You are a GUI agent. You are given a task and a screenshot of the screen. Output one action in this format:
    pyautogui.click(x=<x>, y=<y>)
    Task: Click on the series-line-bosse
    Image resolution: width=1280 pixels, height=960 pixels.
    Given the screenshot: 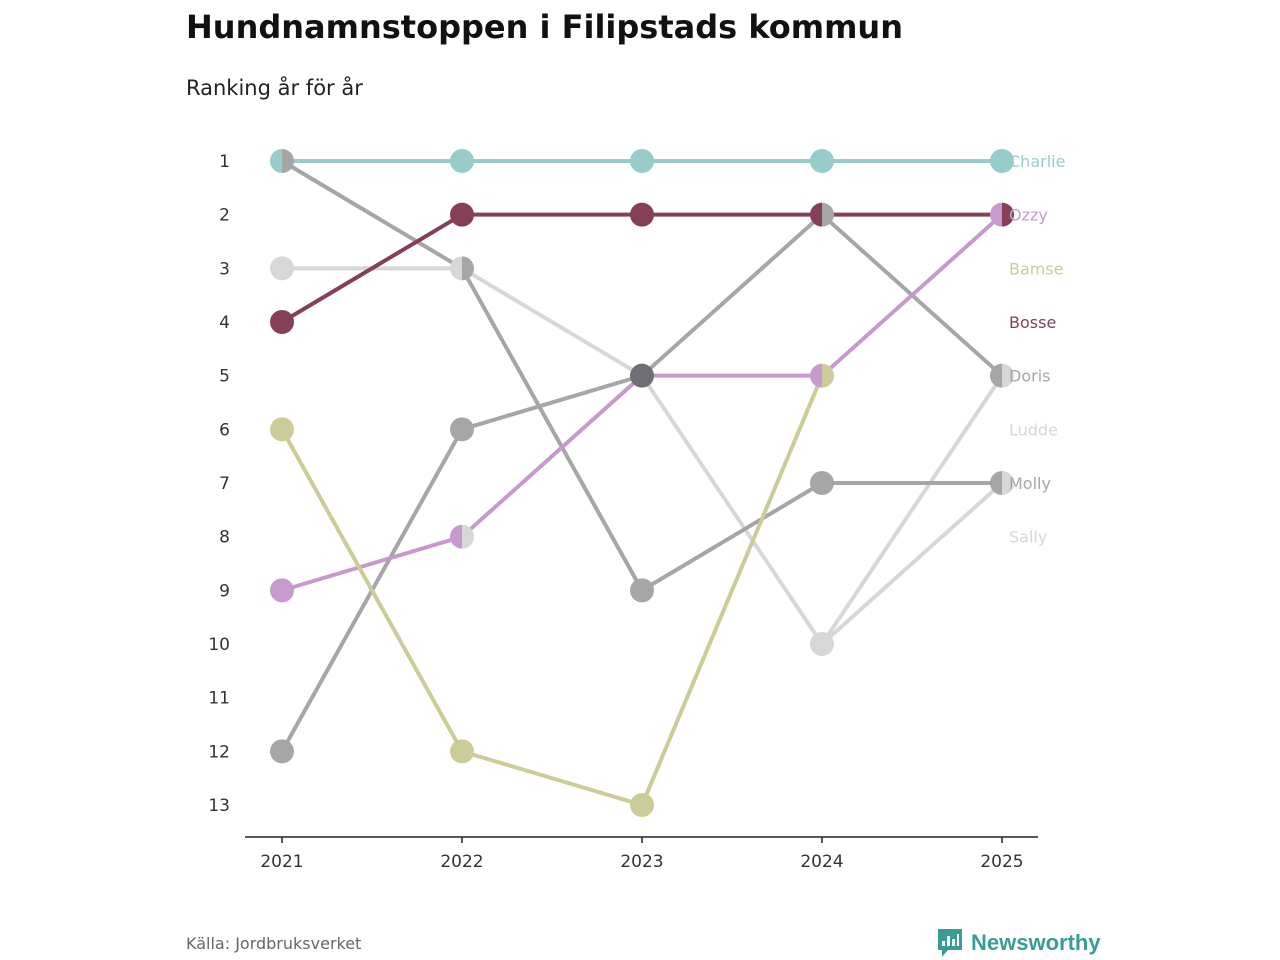 What is the action you would take?
    pyautogui.click(x=372, y=268)
    